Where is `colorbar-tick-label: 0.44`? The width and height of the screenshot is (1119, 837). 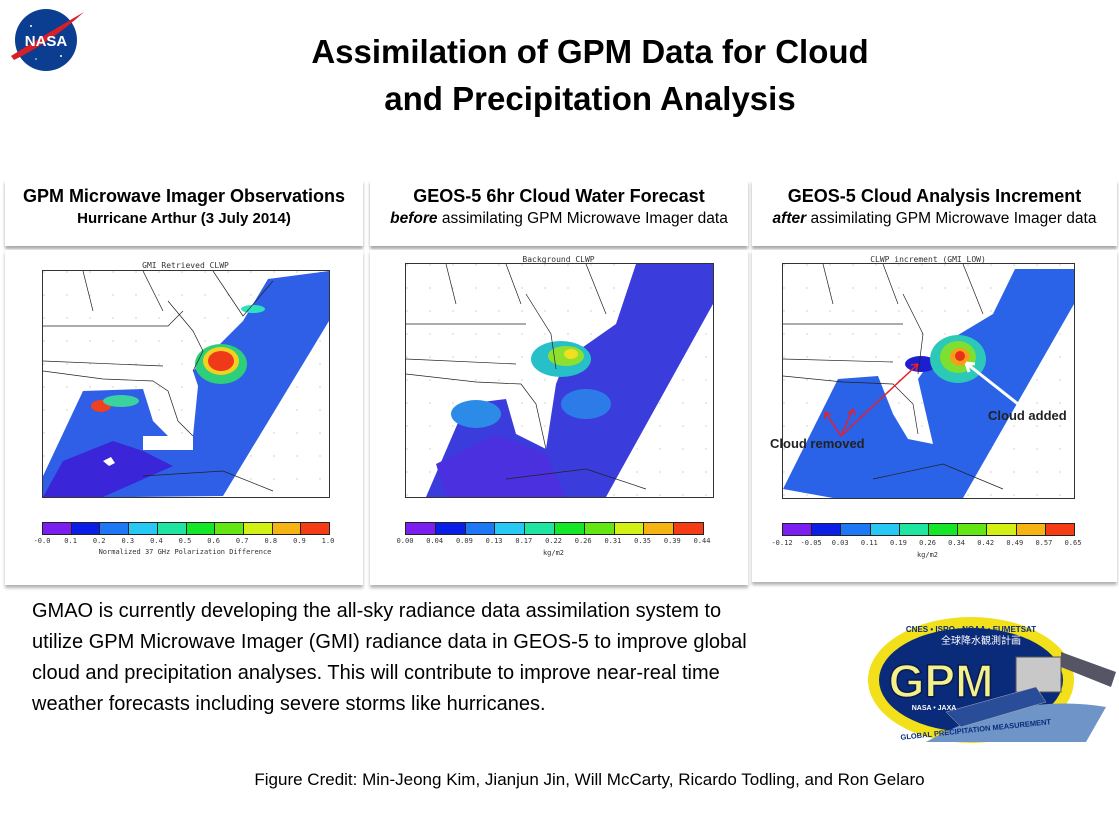
colorbar-tick-label: 0.44 is located at coordinates (702, 541).